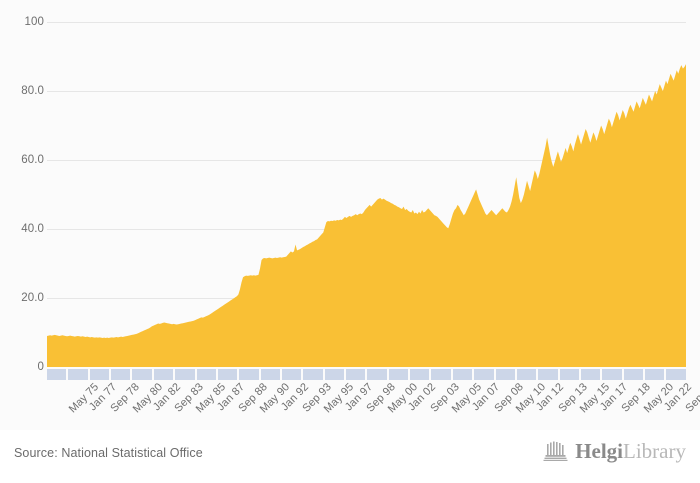  Describe the element at coordinates (32, 91) in the screenshot. I see `y-axis-tick-label: 80.0` at that location.